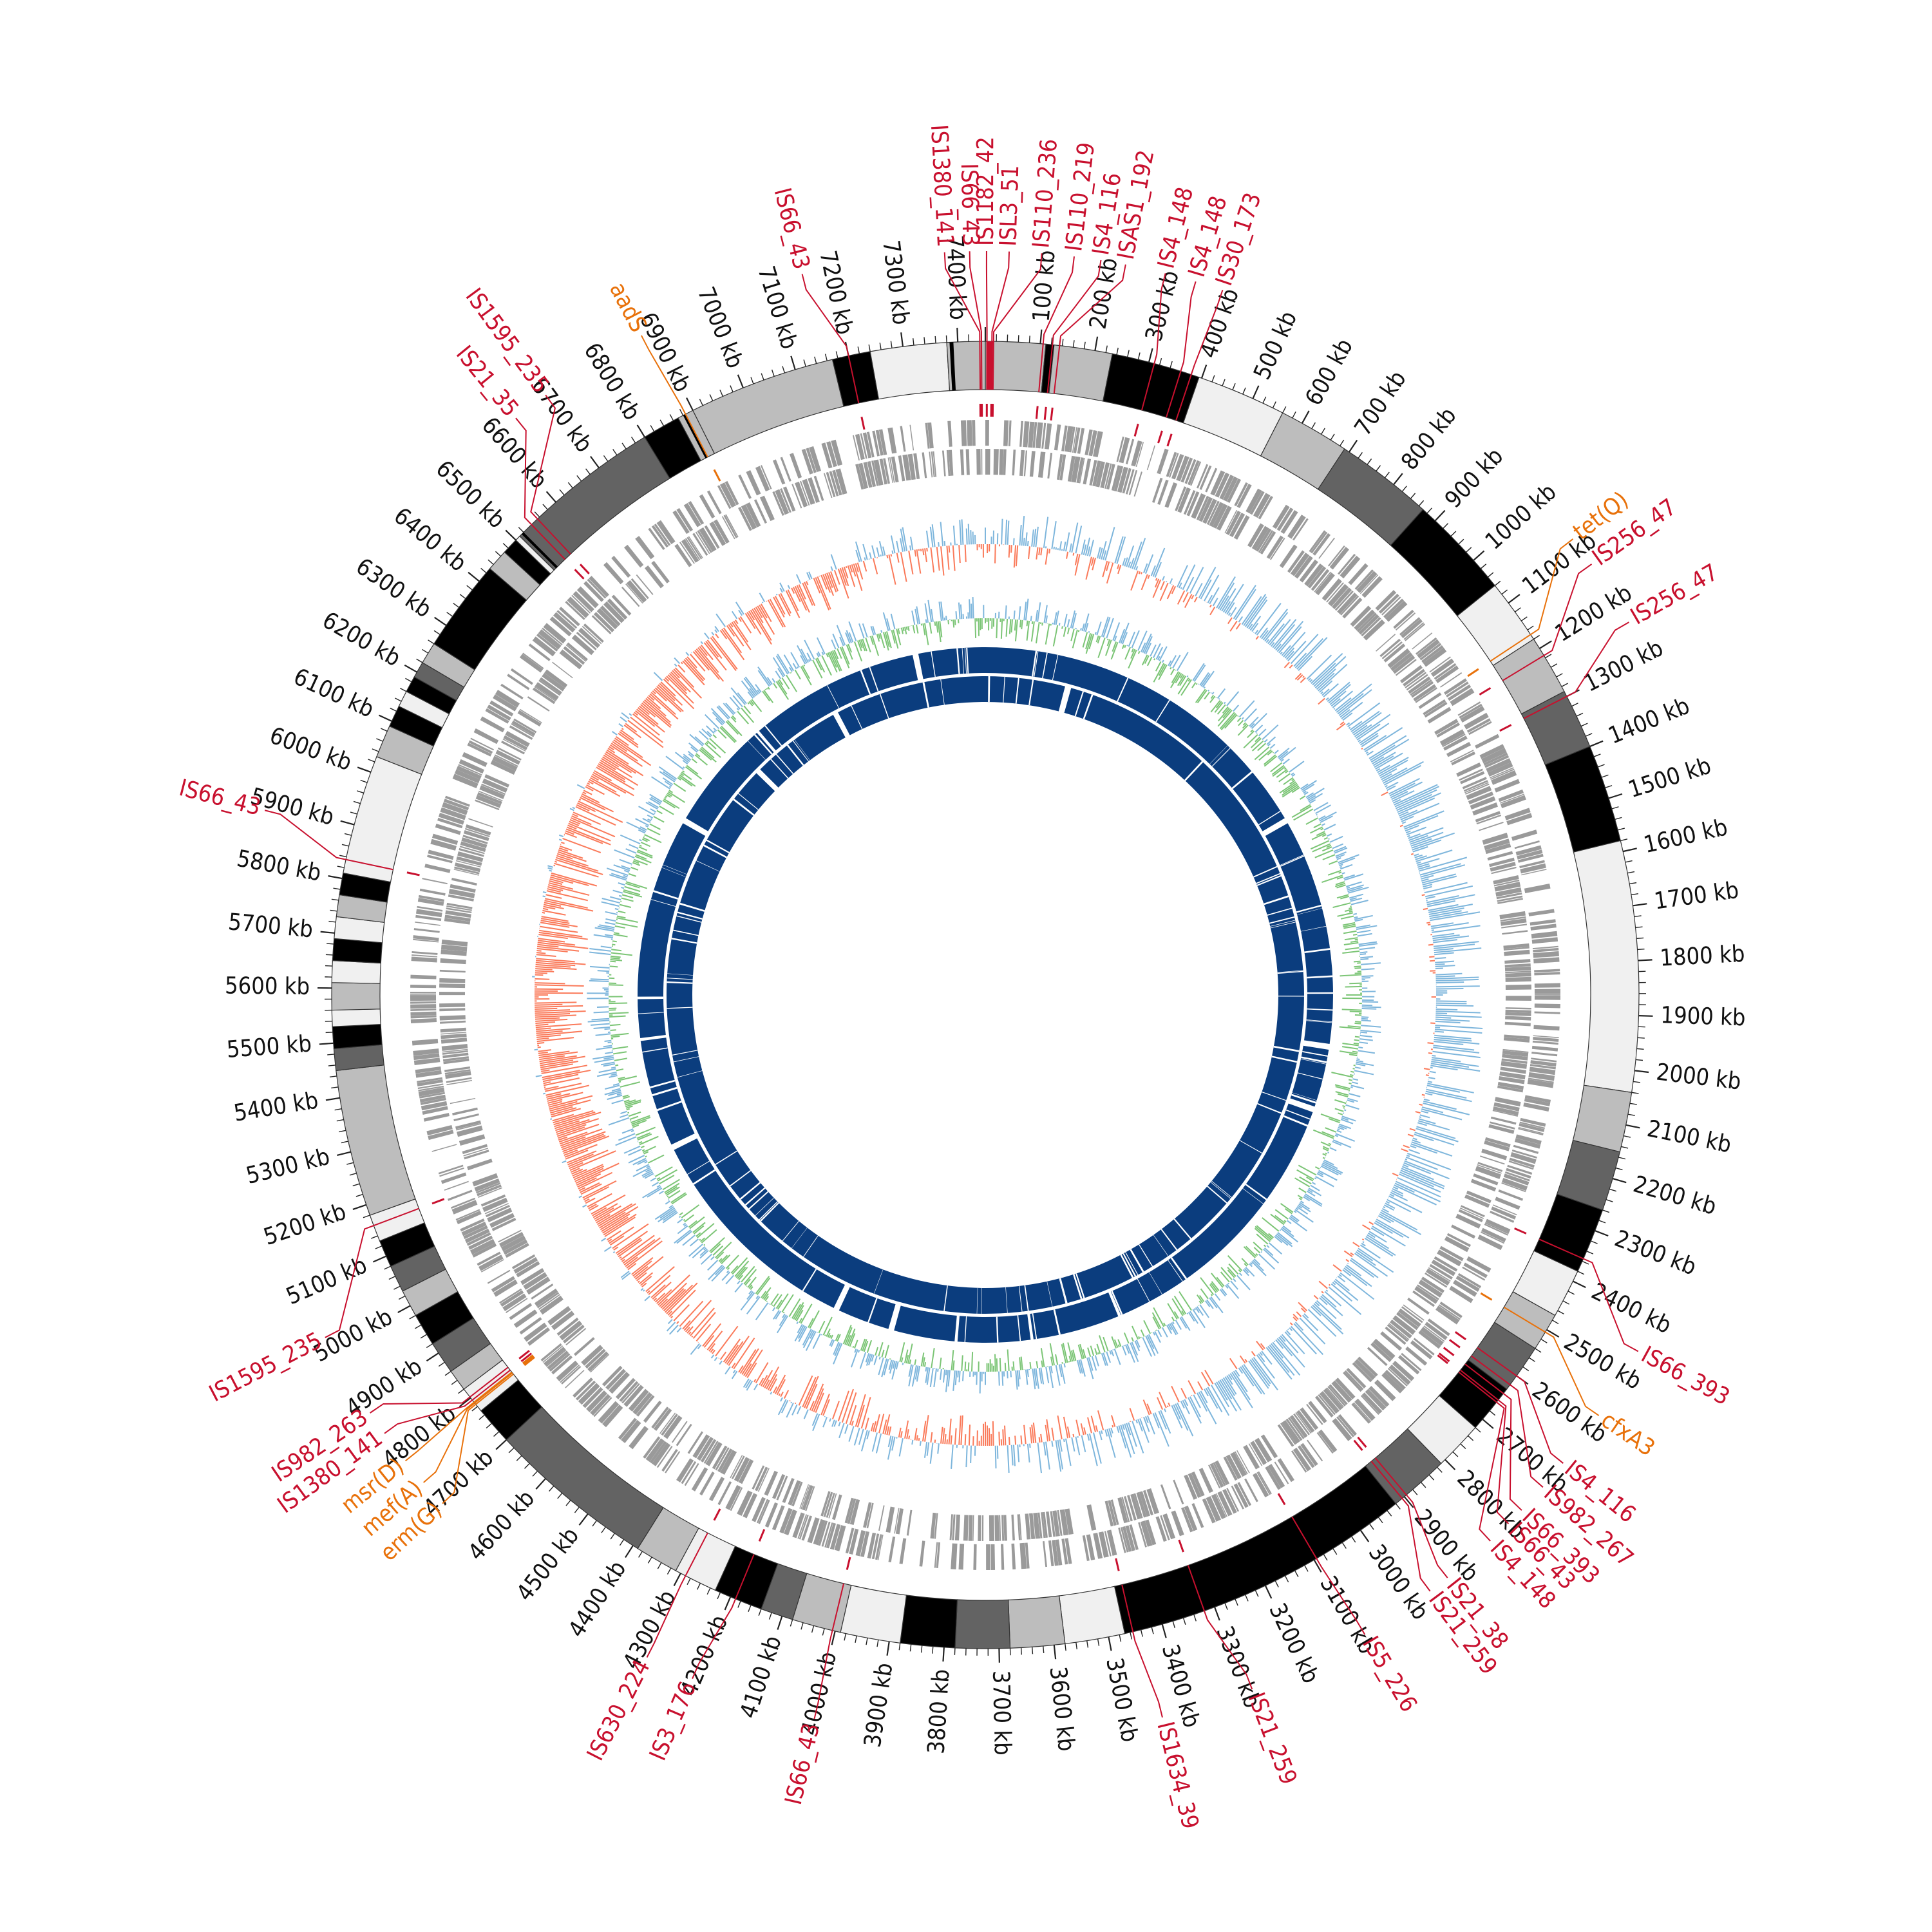 This screenshot has width=1932, height=1932. What do you see at coordinates (1044, 286) in the screenshot?
I see `tick-label: 100 kb` at bounding box center [1044, 286].